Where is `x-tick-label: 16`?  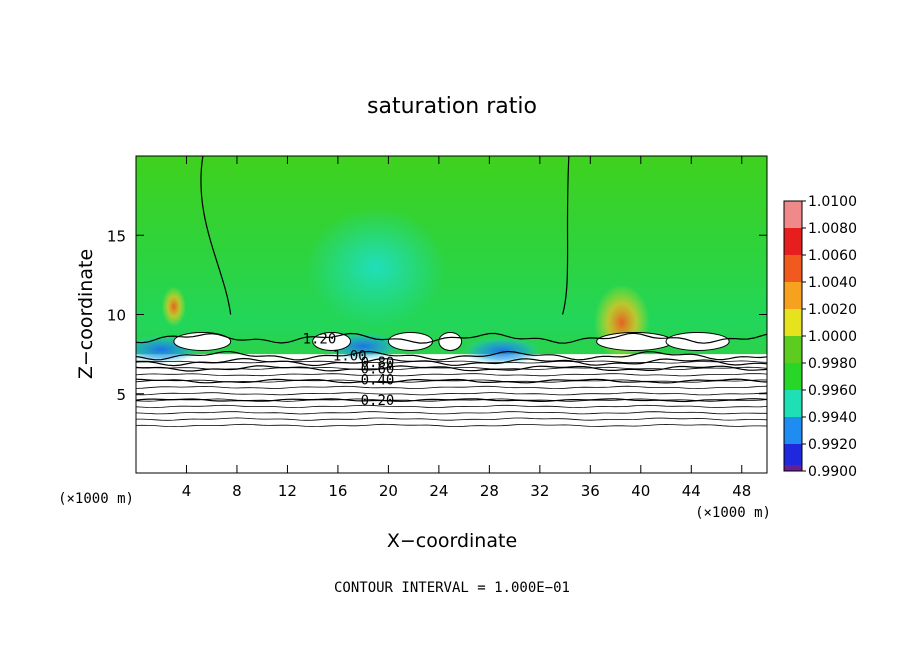
x-tick-label: 16 is located at coordinates (337, 491).